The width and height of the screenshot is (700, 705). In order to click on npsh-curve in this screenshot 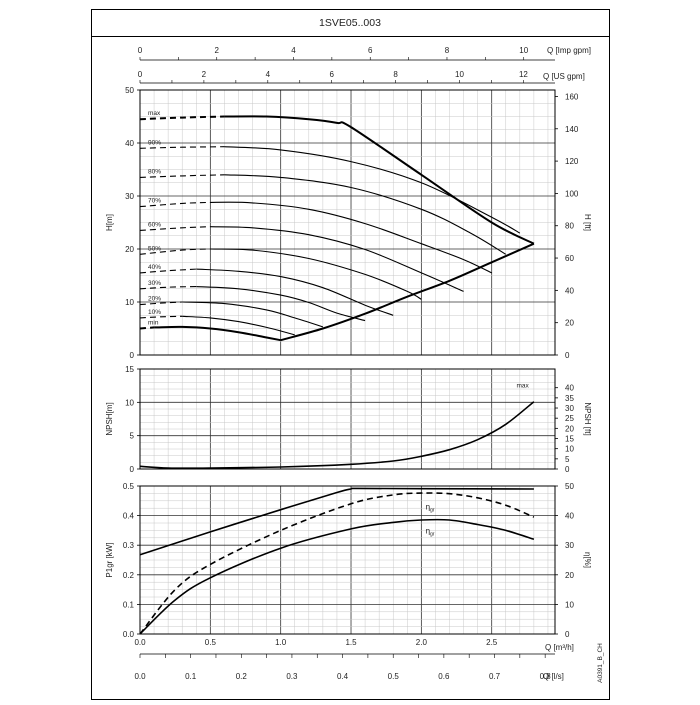, I will do `click(337, 435)`.